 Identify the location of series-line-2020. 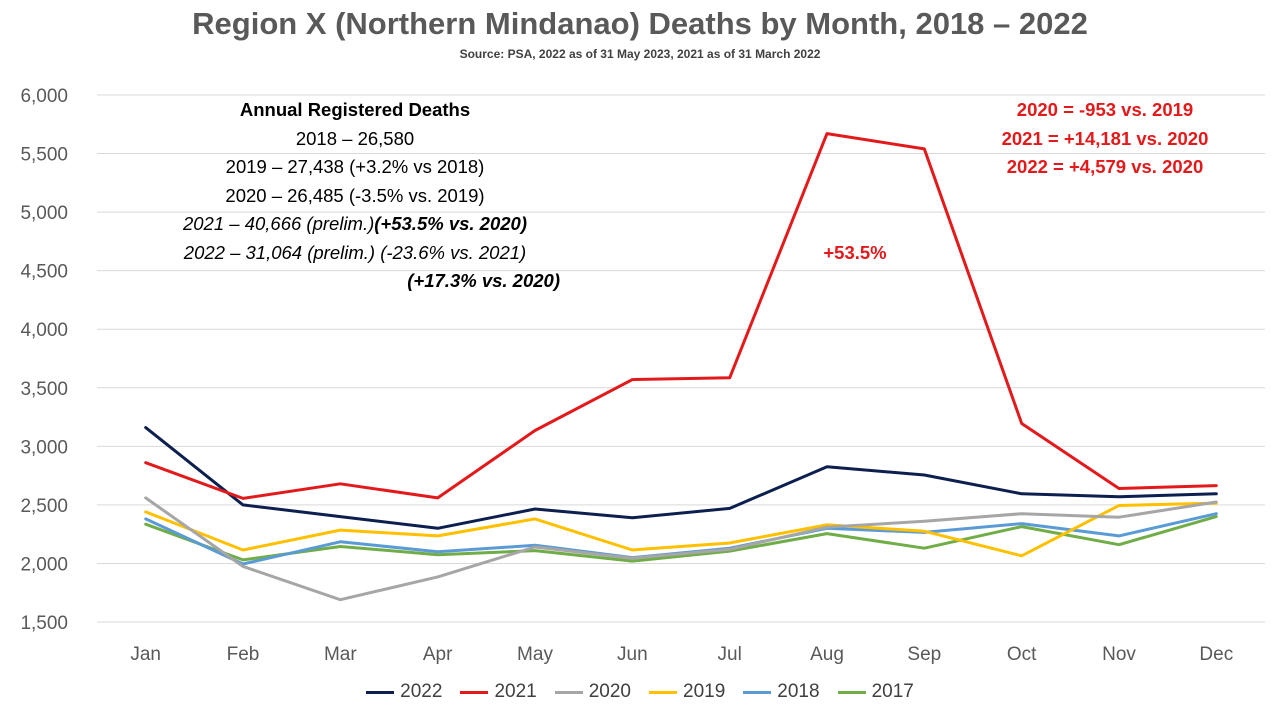
(681, 549).